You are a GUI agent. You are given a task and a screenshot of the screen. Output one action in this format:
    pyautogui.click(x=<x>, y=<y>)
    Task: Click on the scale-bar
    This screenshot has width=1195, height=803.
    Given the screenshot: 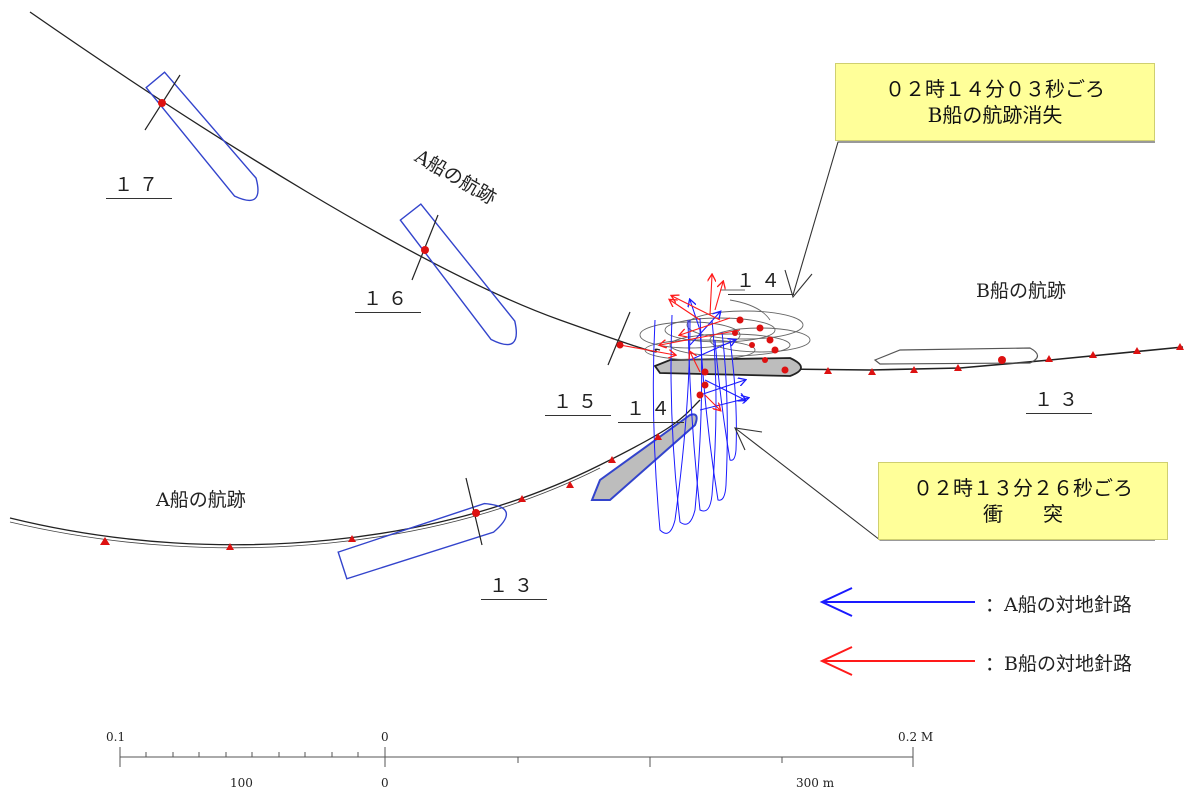 What is the action you would take?
    pyautogui.click(x=516, y=757)
    